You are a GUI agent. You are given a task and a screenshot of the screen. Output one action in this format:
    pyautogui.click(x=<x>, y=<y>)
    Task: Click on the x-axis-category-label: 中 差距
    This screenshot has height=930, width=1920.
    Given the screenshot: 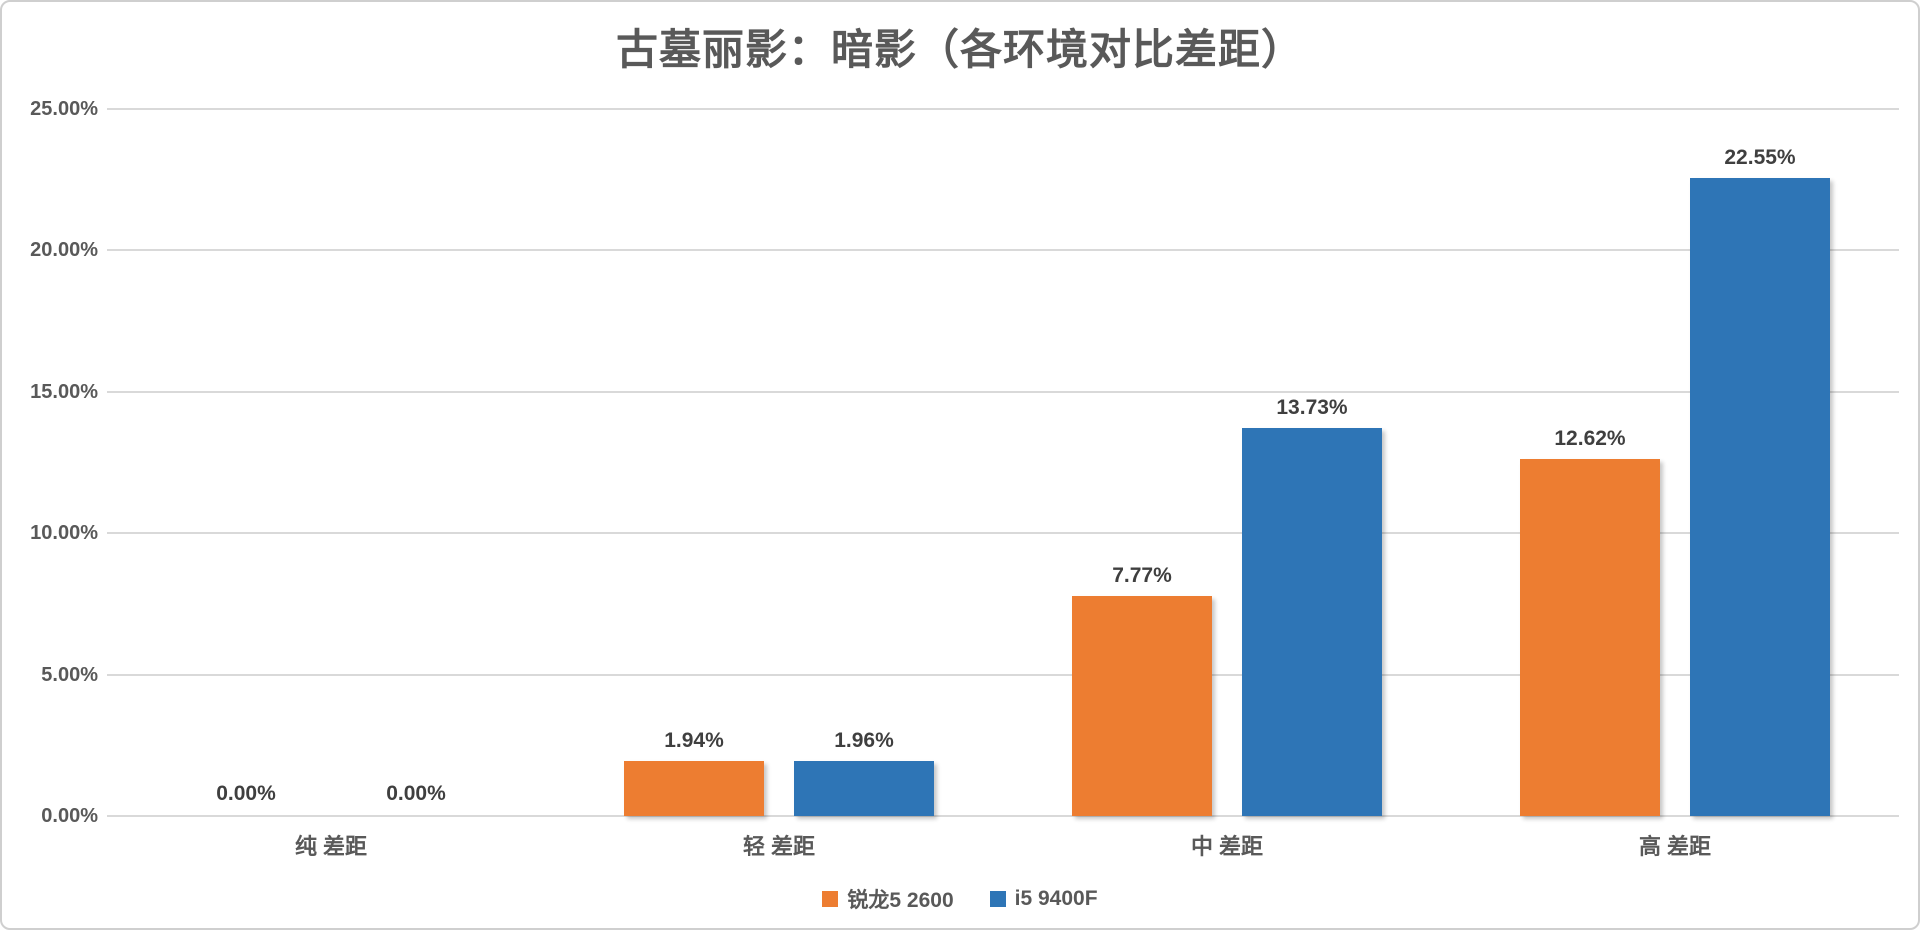 What is the action you would take?
    pyautogui.click(x=1227, y=846)
    